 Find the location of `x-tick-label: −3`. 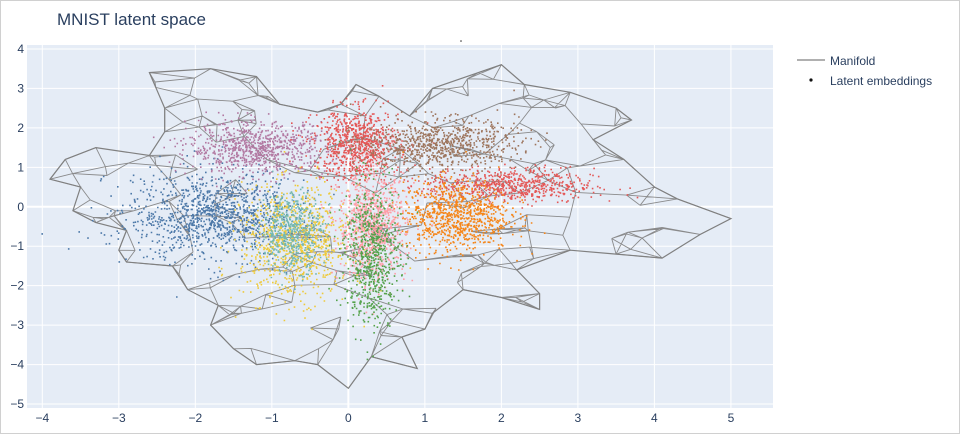

x-tick-label: −3 is located at coordinates (119, 418).